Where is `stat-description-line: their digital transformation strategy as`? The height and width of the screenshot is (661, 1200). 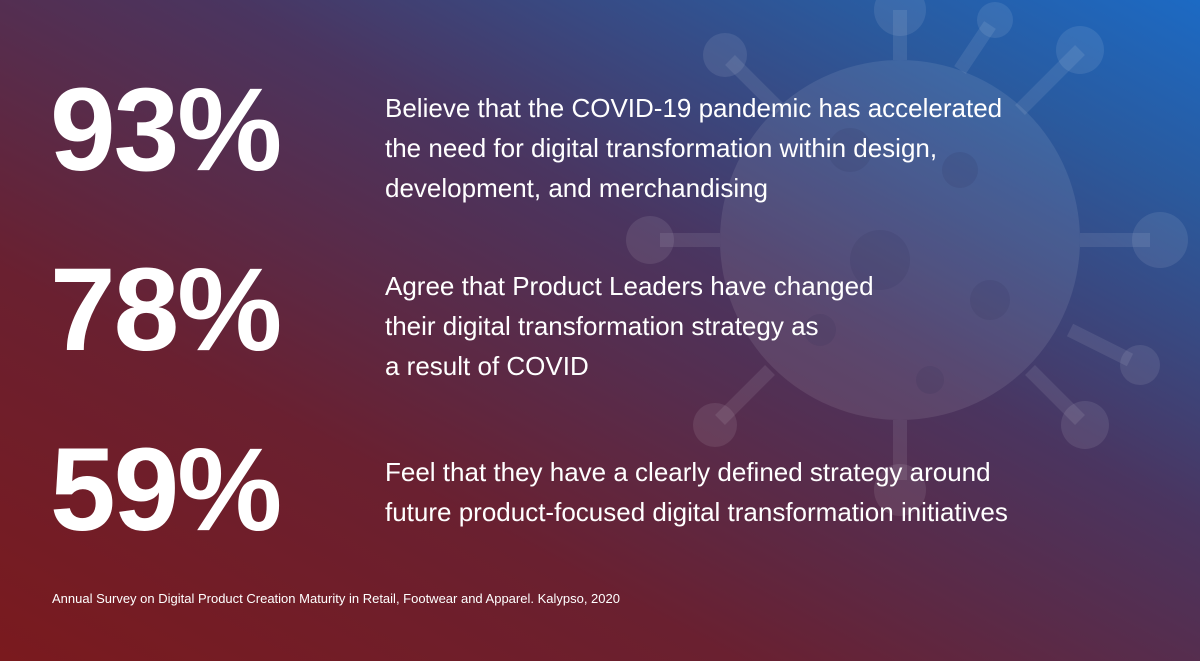
stat-description-line: their digital transformation strategy as is located at coordinates (602, 326).